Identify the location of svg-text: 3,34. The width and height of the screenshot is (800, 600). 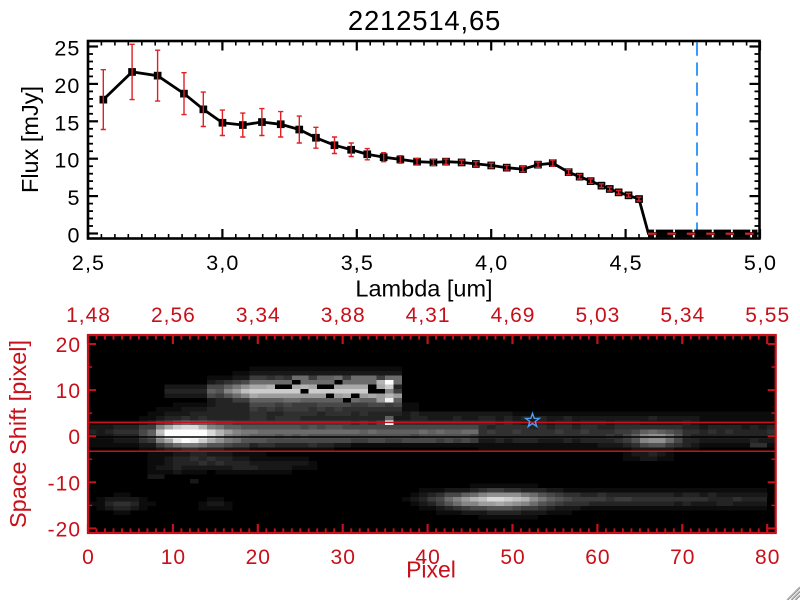
(258, 315).